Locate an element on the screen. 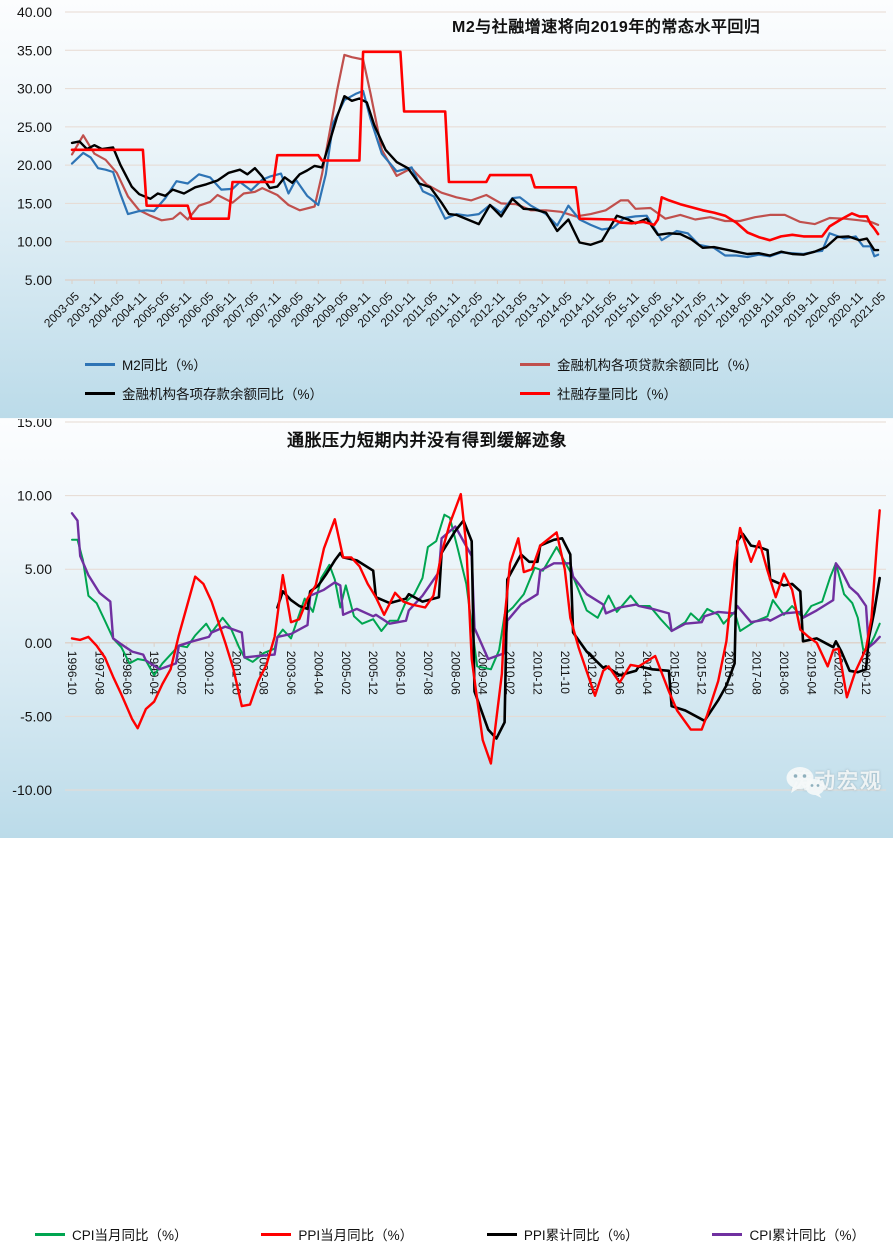  x-axis-tick-label: 1996-10 is located at coordinates (72, 673).